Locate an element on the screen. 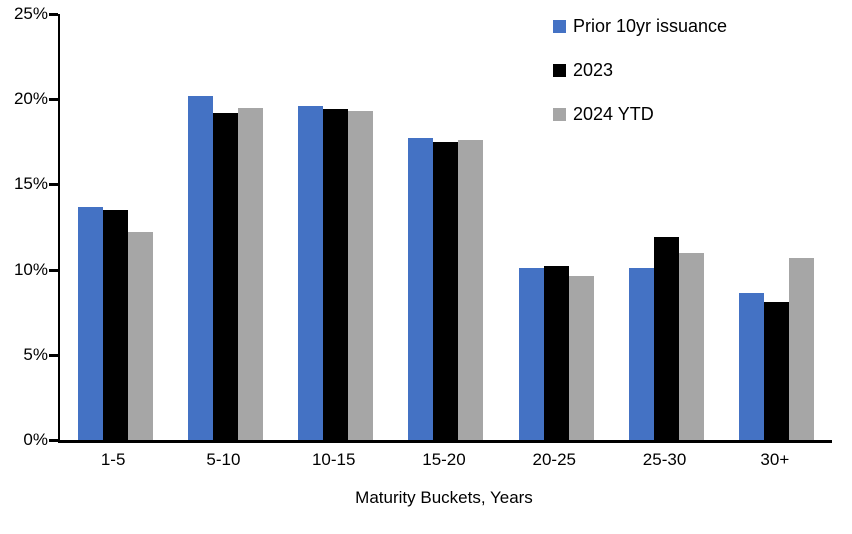 This screenshot has width=852, height=534. x-axis-tick-label: 25-30 is located at coordinates (664, 459).